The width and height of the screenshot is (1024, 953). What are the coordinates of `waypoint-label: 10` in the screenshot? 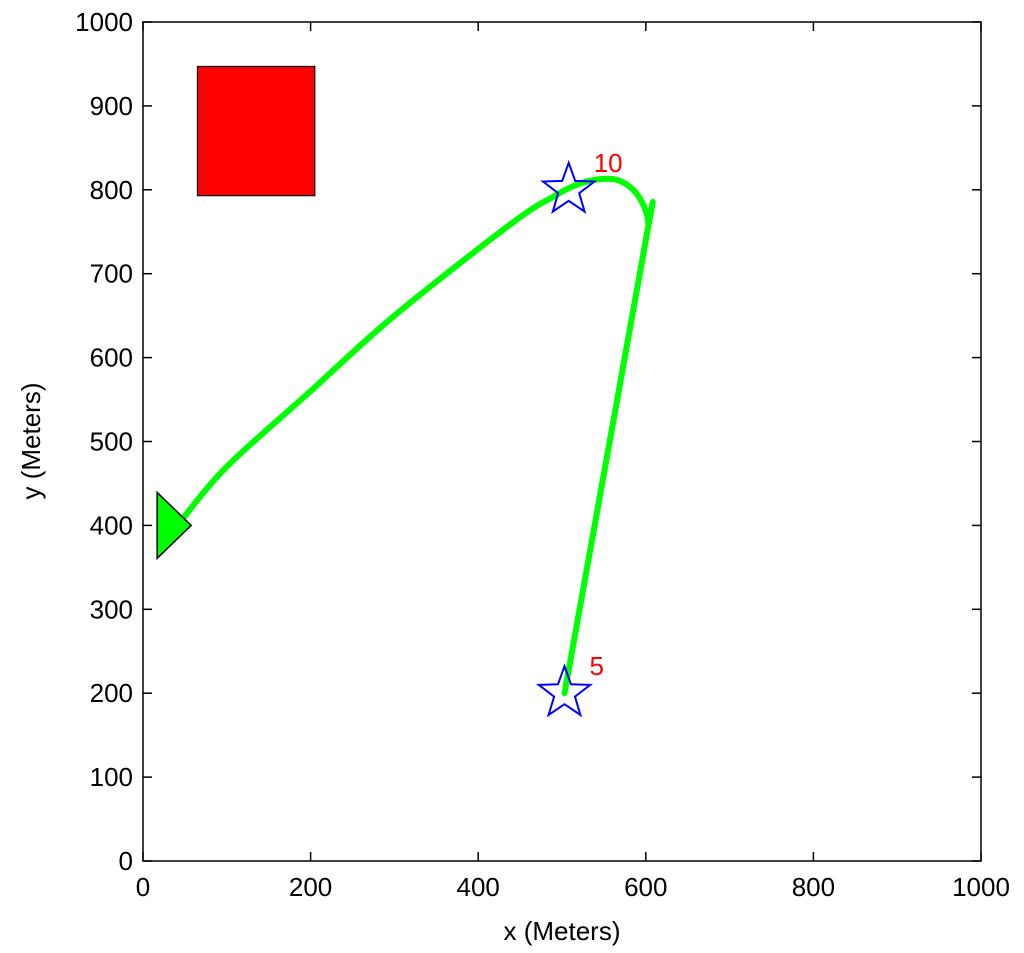 It's located at (608, 163).